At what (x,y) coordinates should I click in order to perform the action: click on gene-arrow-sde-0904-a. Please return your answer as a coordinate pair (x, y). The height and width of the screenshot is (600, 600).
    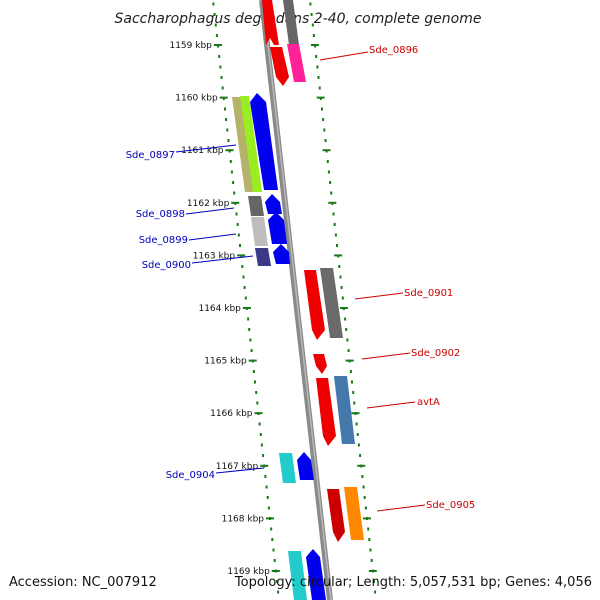
    Looking at the image, I should click on (287, 468).